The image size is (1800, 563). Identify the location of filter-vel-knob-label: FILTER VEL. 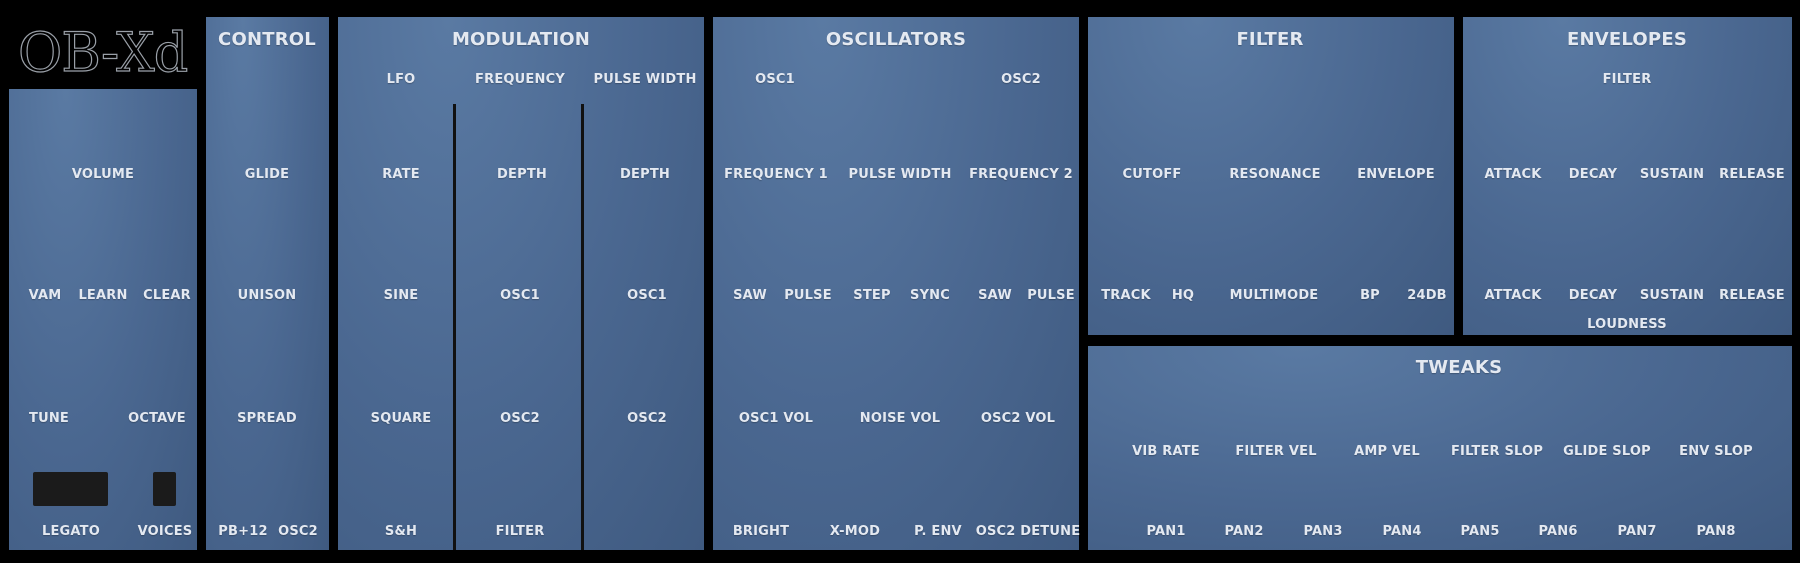
(1276, 451).